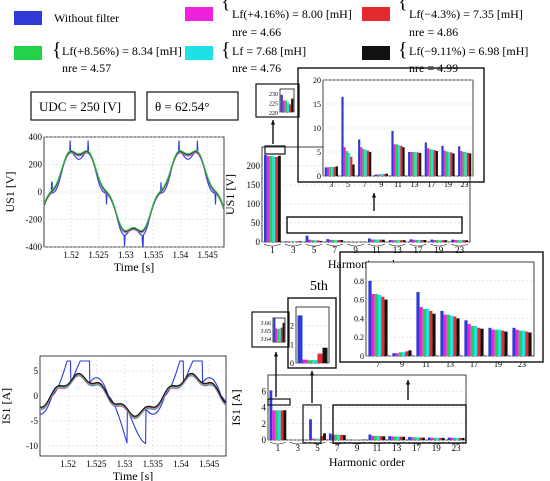 Image resolution: width=550 pixels, height=481 pixels. What do you see at coordinates (474, 364) in the screenshot?
I see `x-tick-label: 17` at bounding box center [474, 364].